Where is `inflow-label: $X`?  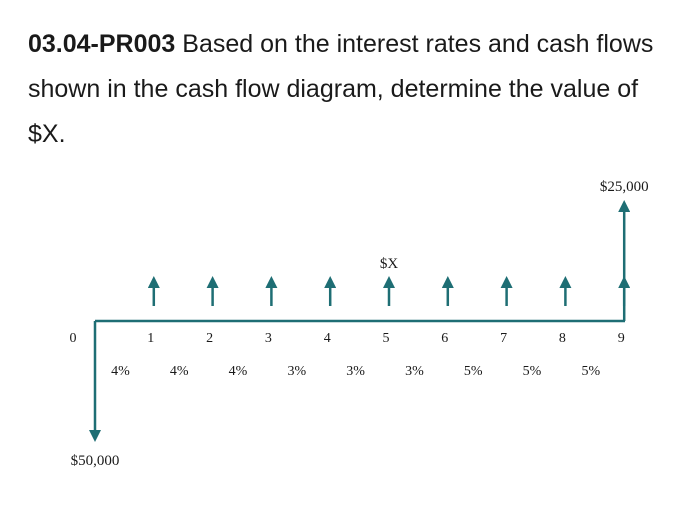
inflow-label: $X is located at coordinates (389, 264).